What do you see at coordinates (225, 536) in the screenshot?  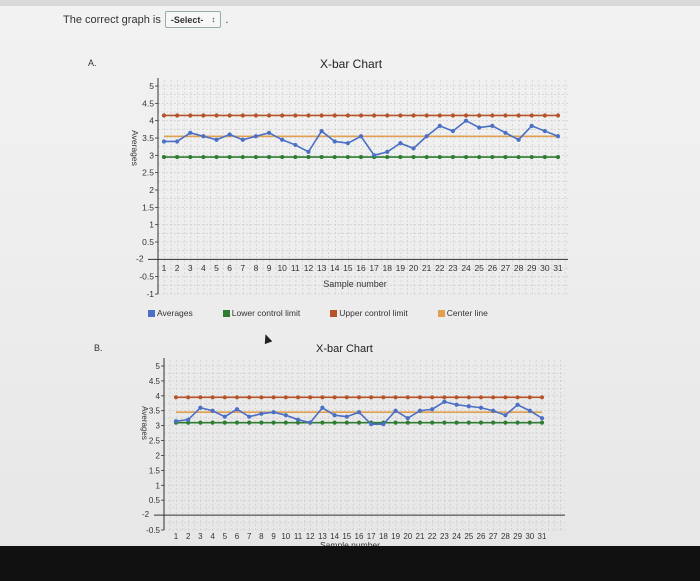 I see `x-tick-label: 5` at bounding box center [225, 536].